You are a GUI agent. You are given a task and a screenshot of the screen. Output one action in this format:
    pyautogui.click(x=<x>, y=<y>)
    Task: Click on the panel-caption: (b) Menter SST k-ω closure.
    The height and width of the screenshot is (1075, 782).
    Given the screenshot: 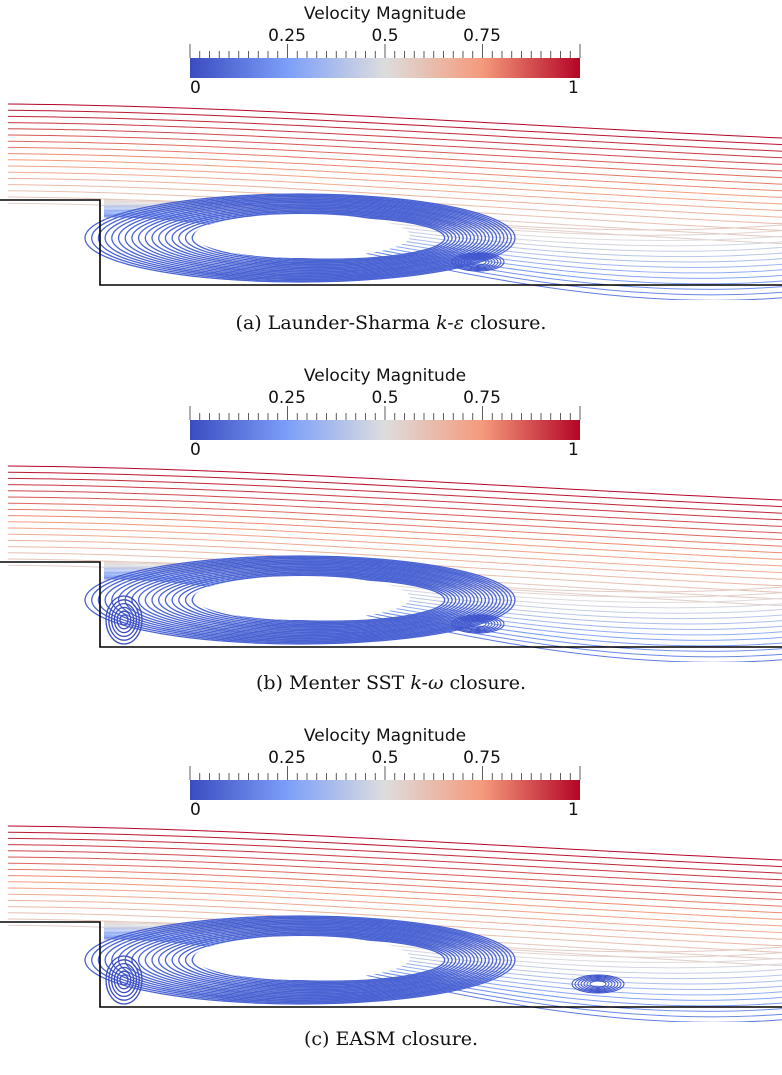 What is the action you would take?
    pyautogui.click(x=391, y=683)
    